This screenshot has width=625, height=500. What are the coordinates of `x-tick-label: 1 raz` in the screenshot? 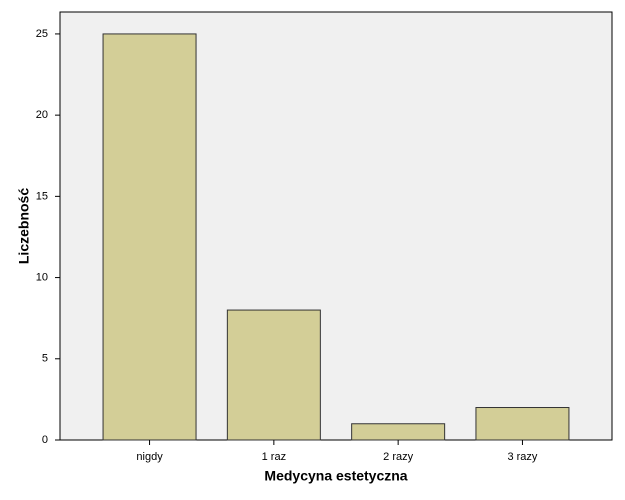 It's located at (274, 457).